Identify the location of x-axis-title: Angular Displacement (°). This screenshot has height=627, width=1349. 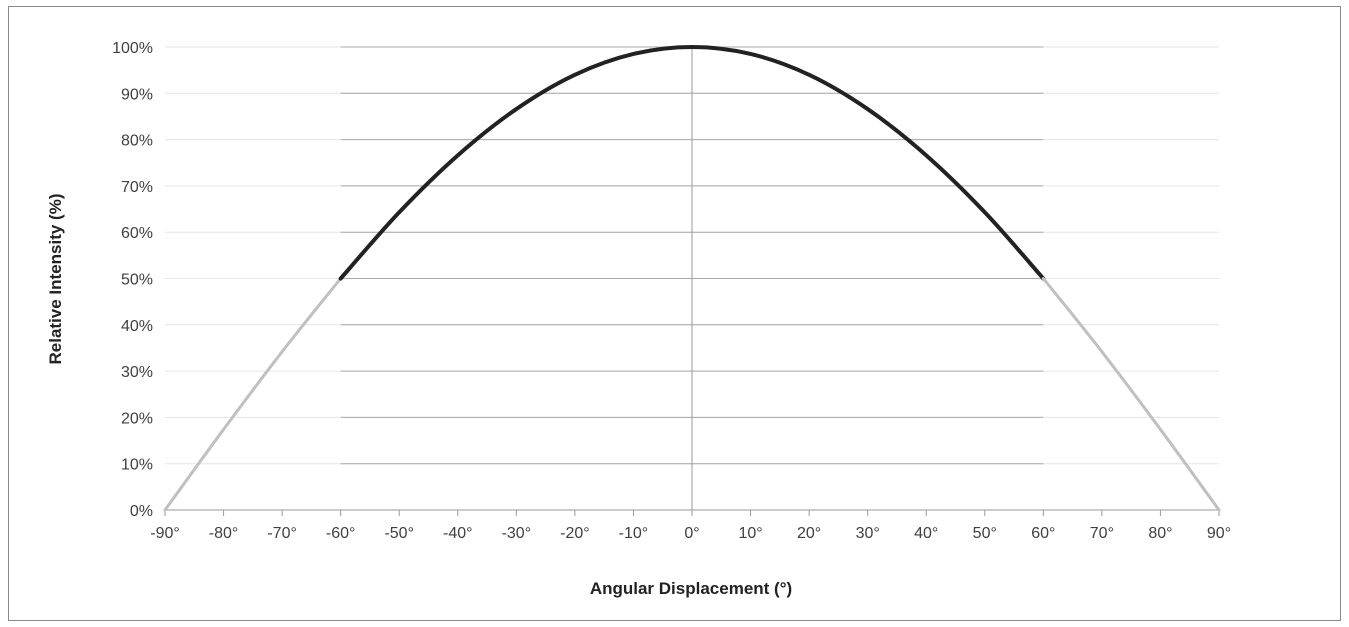
(691, 588).